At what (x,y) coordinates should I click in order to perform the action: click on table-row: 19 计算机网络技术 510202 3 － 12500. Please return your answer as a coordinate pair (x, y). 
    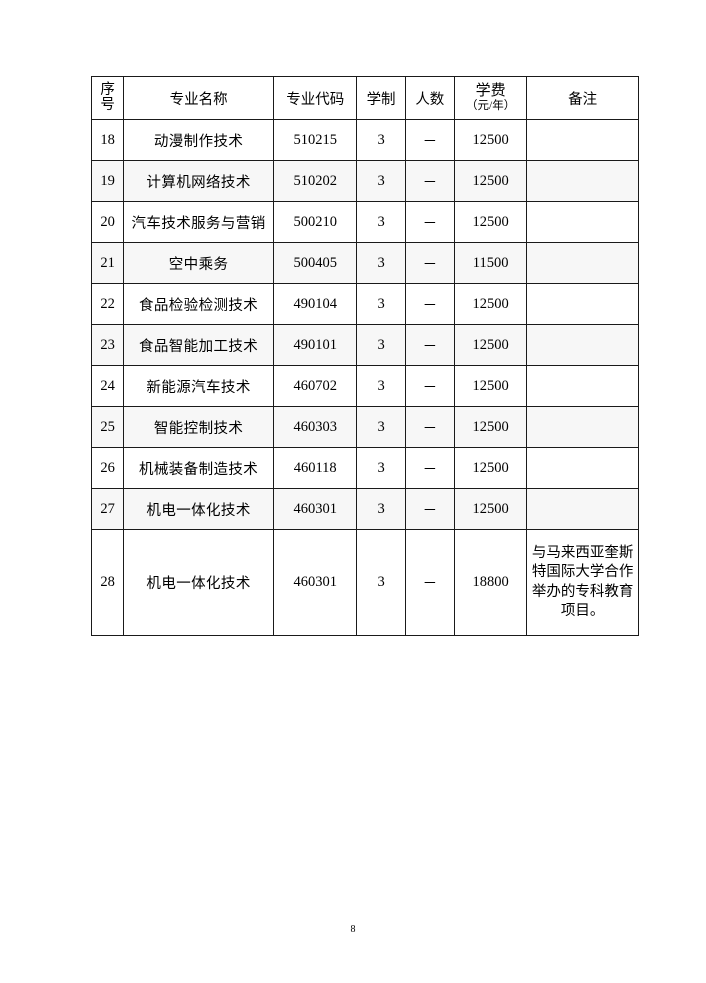
    Looking at the image, I should click on (364, 181).